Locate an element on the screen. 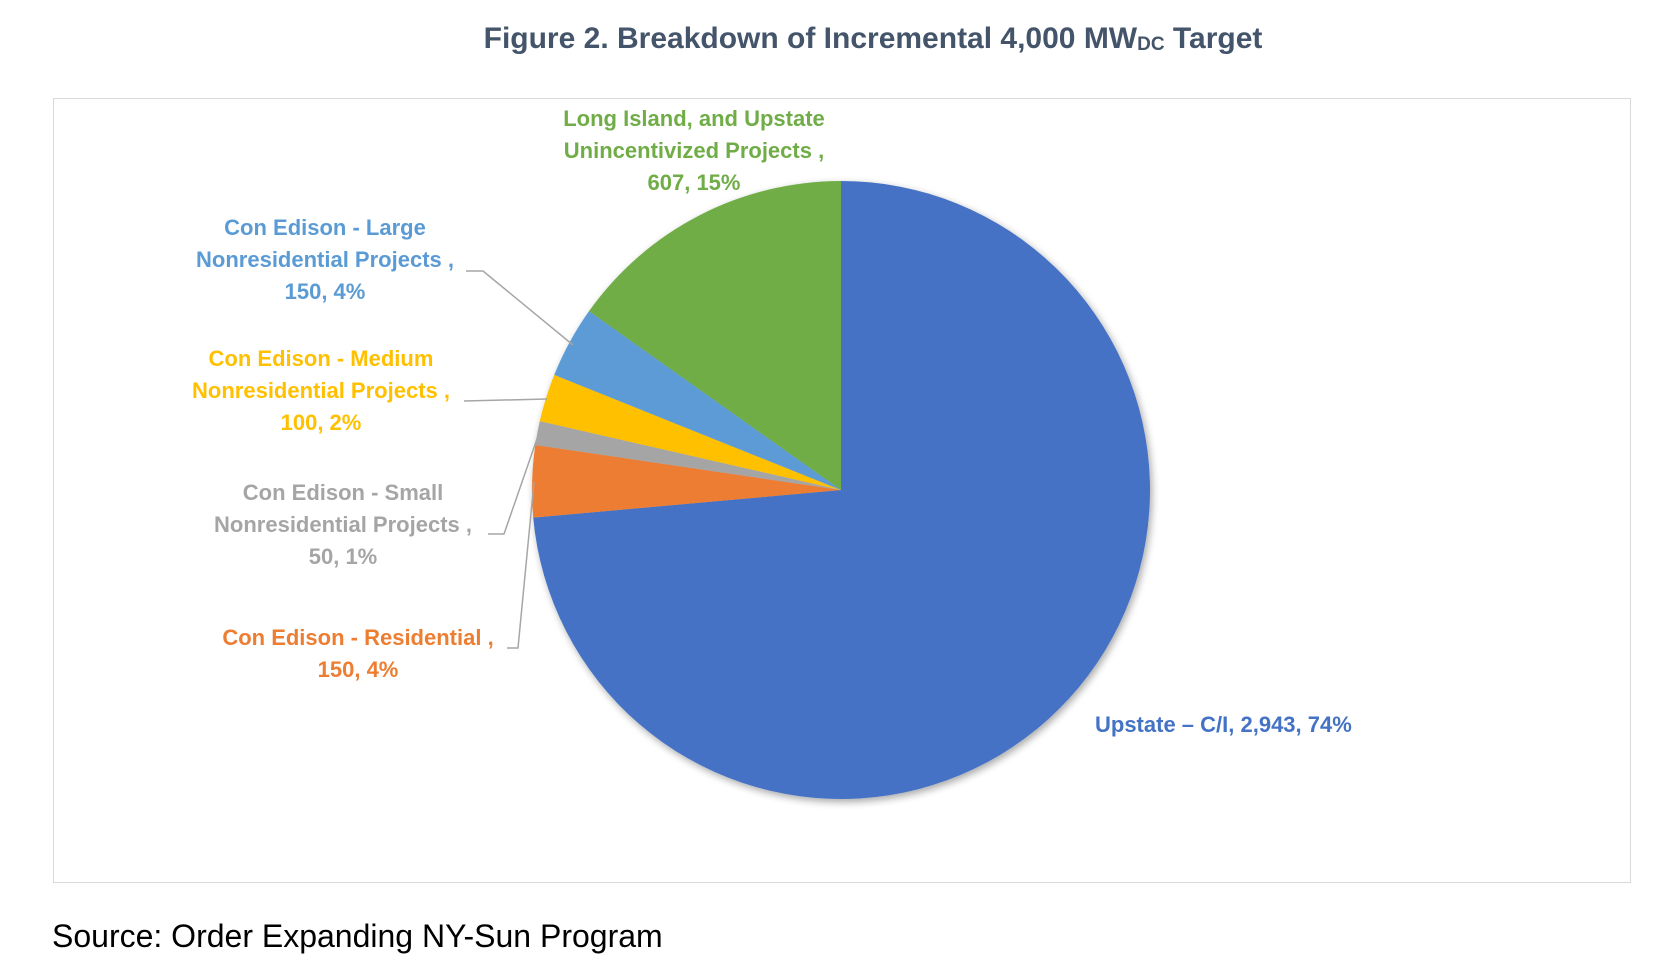 The height and width of the screenshot is (975, 1680). data-label-line: 50, 1% is located at coordinates (343, 556).